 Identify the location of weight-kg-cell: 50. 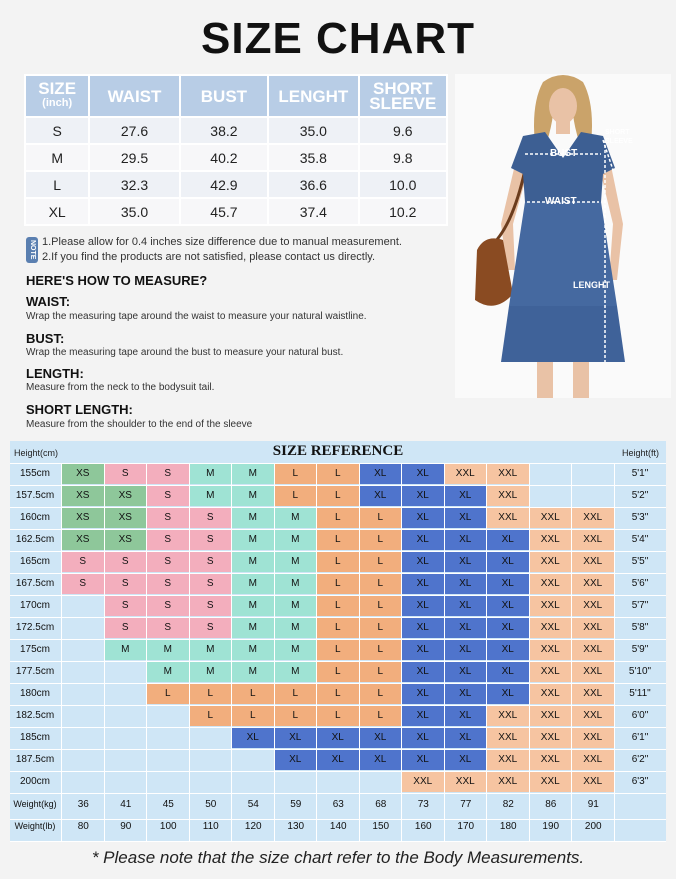
(211, 804).